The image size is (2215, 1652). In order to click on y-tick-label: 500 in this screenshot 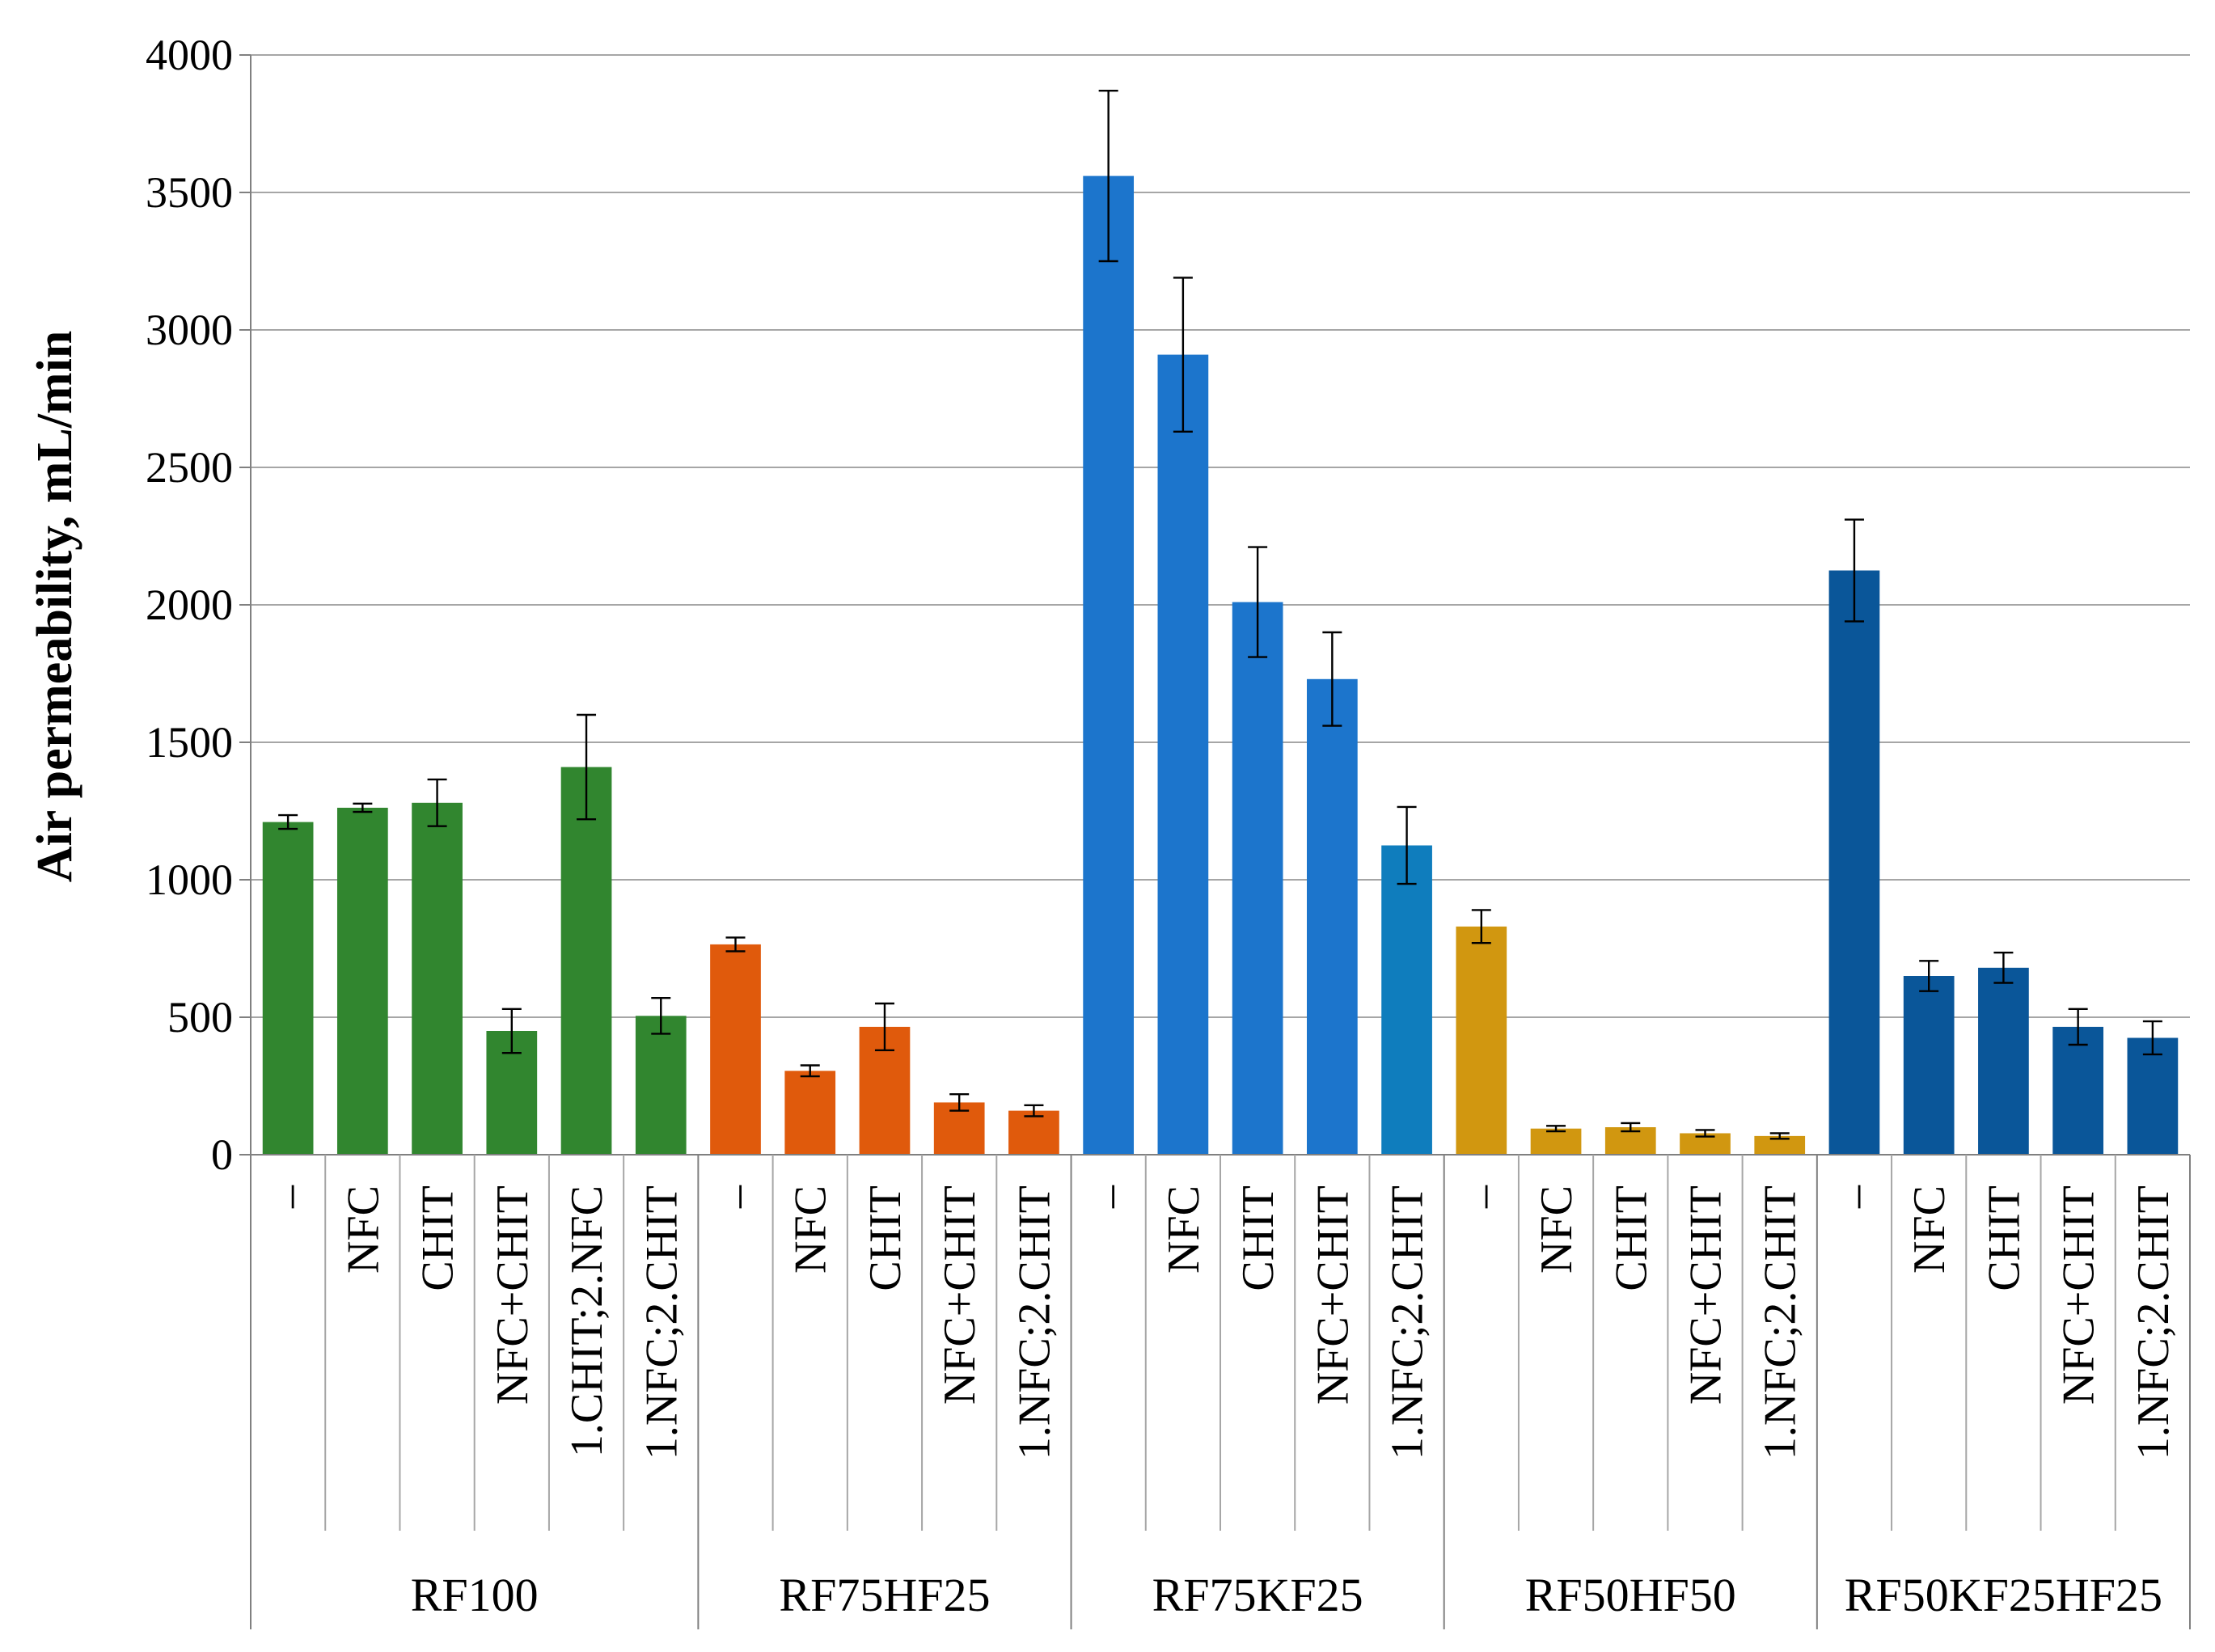, I will do `click(200, 1017)`.